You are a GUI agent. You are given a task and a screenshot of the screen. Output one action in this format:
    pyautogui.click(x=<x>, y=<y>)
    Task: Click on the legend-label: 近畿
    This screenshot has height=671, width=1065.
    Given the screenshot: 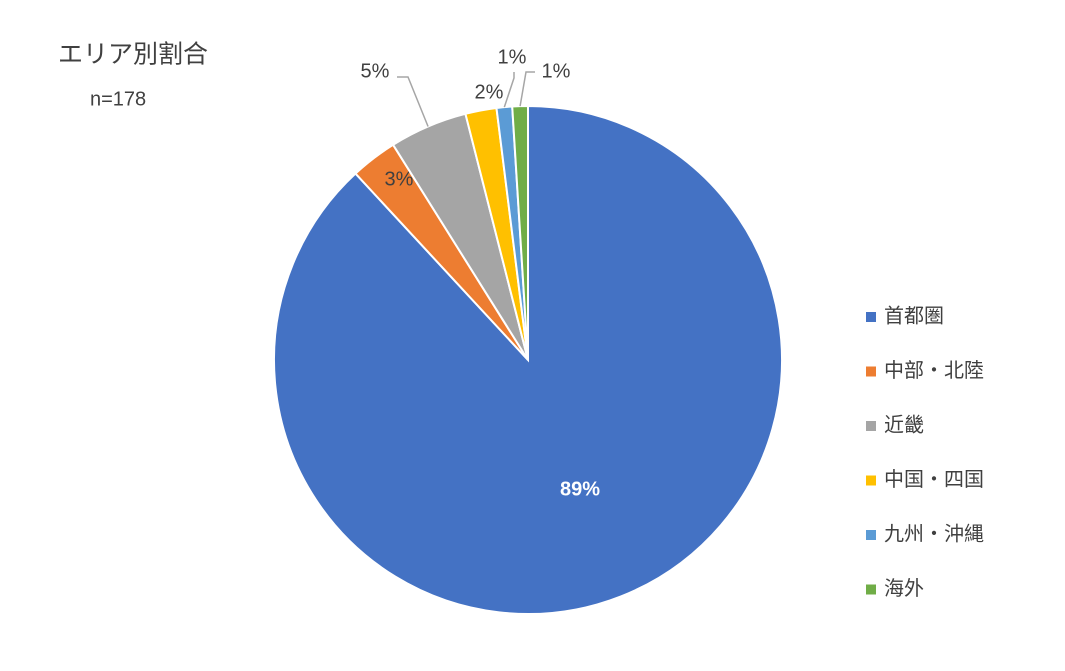 What is the action you would take?
    pyautogui.click(x=904, y=424)
    